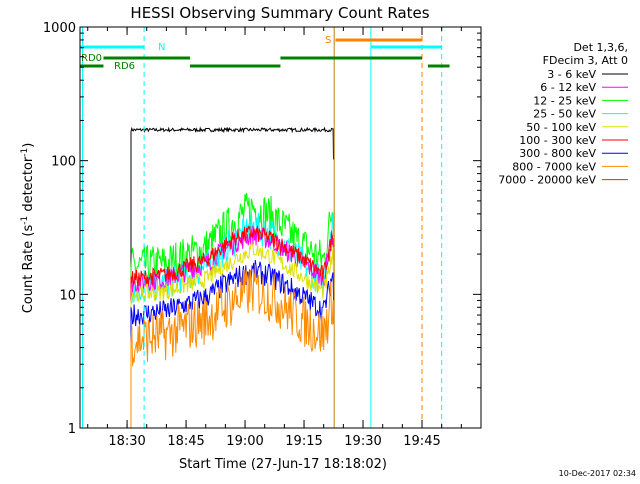 This screenshot has height=484, width=640. What do you see at coordinates (244, 441) in the screenshot?
I see `x-tick-label: 19:00` at bounding box center [244, 441].